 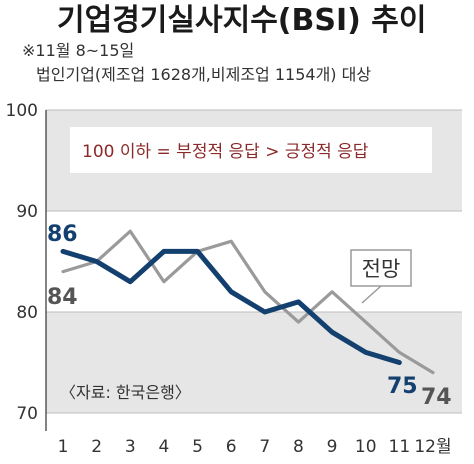 I want to click on forecast-legend-label: 전망, so click(x=381, y=269).